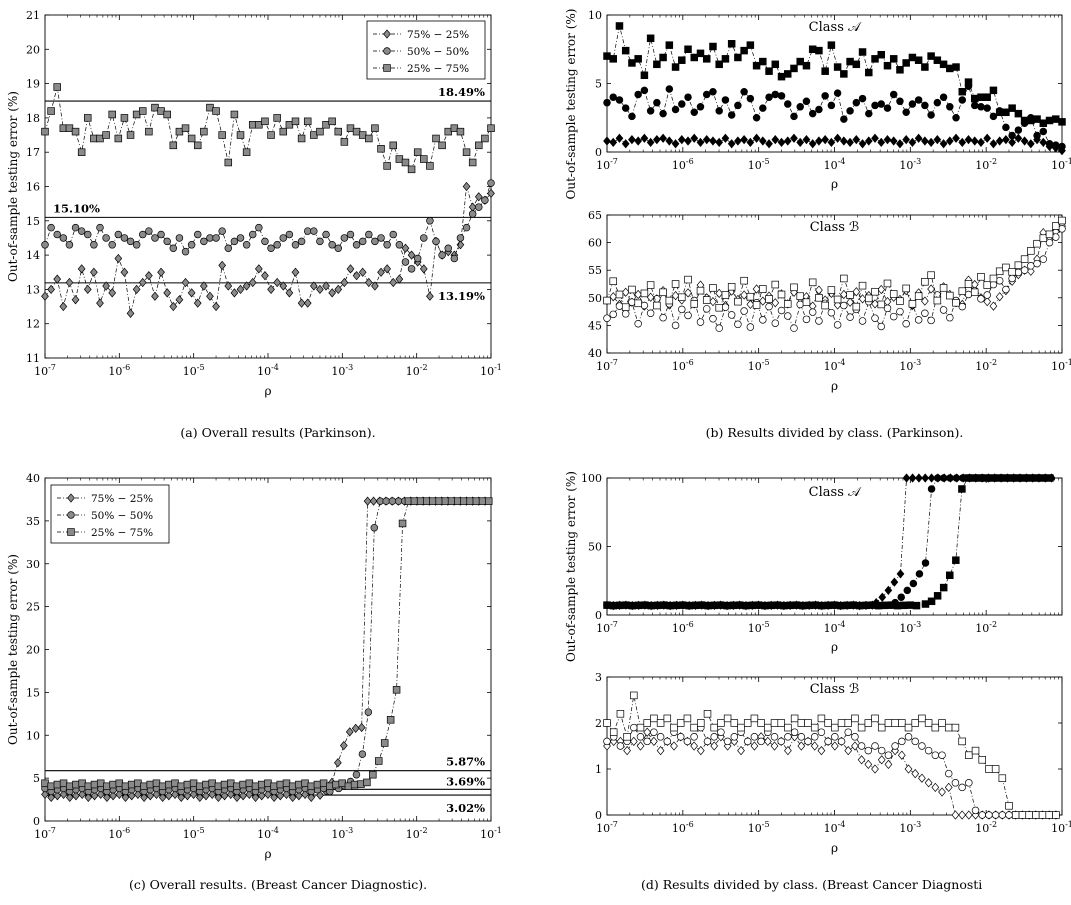 This screenshot has height=905, width=1071. What do you see at coordinates (591, 478) in the screenshot?
I see `y-tick-label: 100` at bounding box center [591, 478].